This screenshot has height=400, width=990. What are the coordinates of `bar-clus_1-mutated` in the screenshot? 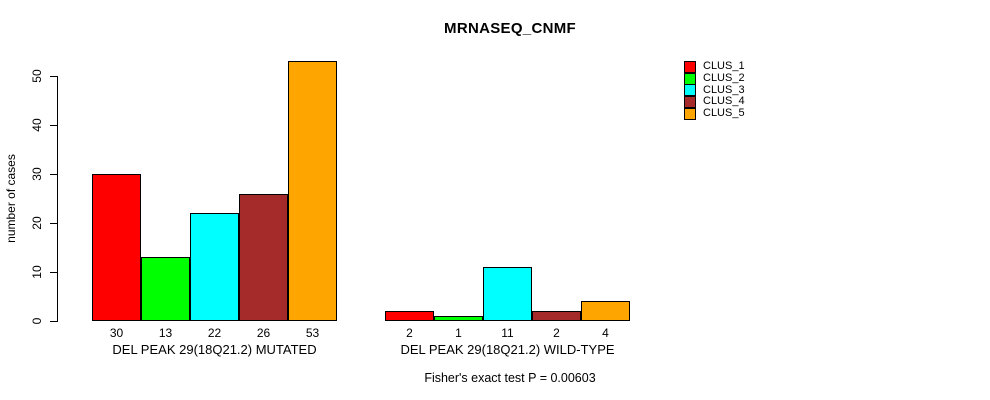 It's located at (116, 247).